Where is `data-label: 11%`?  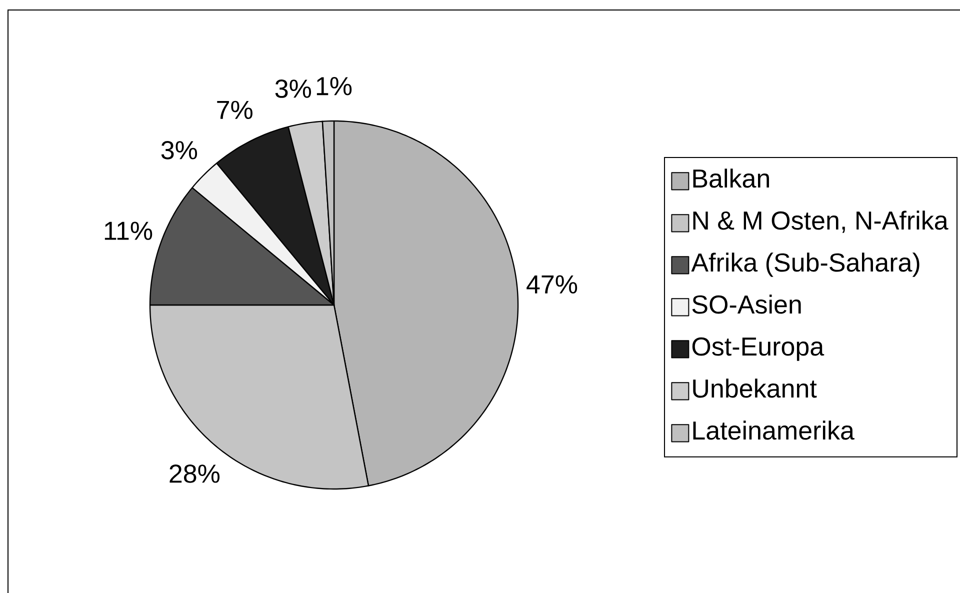
data-label: 11% is located at coordinates (128, 231).